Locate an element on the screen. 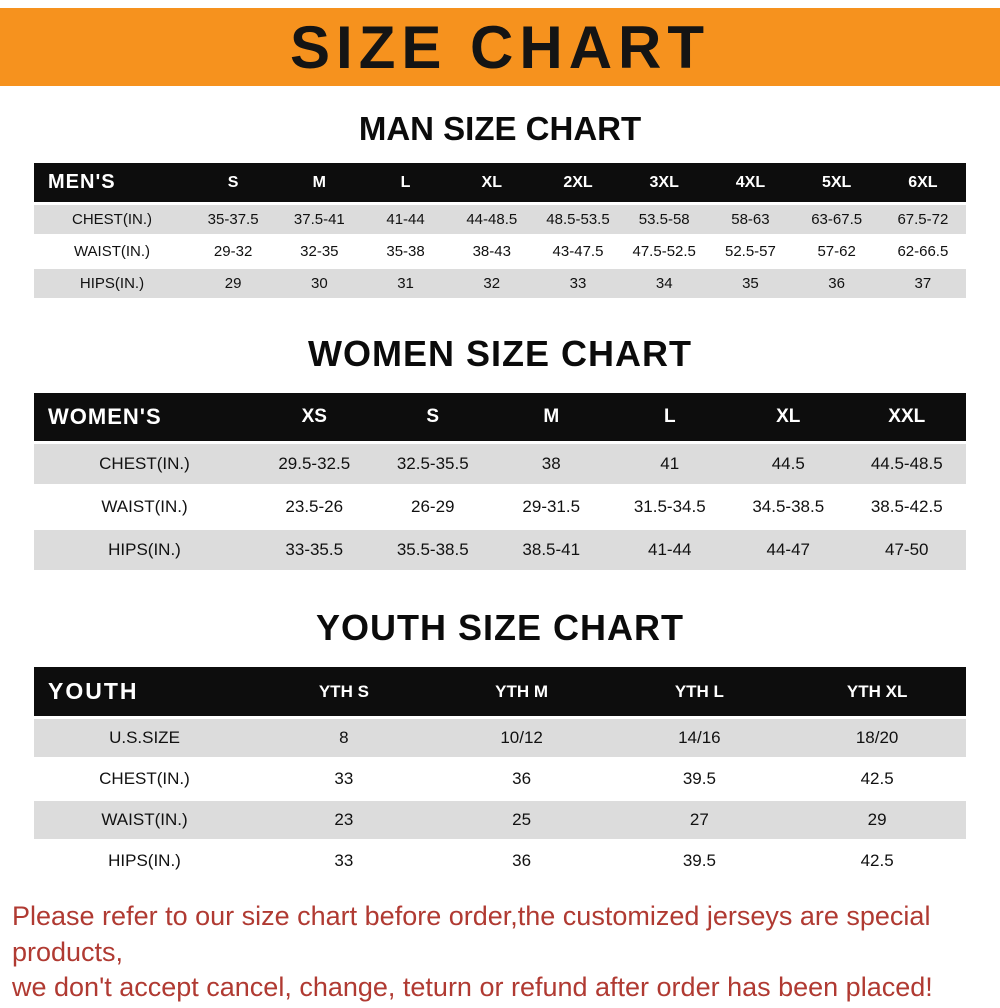 This screenshot has height=1008, width=1000. table-header-row: YOUTH YTH S YTH M YTH L YTH XL is located at coordinates (500, 691).